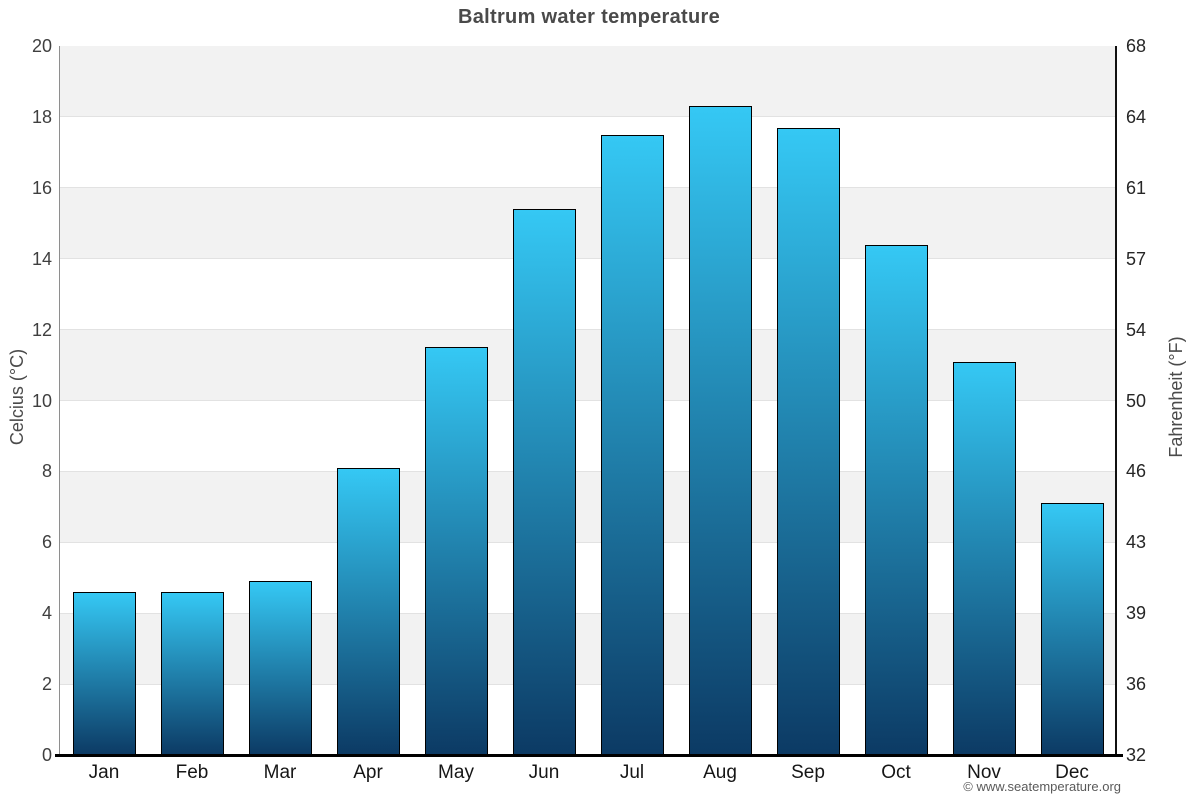  What do you see at coordinates (632, 772) in the screenshot?
I see `x-tick-label-jul: Jul` at bounding box center [632, 772].